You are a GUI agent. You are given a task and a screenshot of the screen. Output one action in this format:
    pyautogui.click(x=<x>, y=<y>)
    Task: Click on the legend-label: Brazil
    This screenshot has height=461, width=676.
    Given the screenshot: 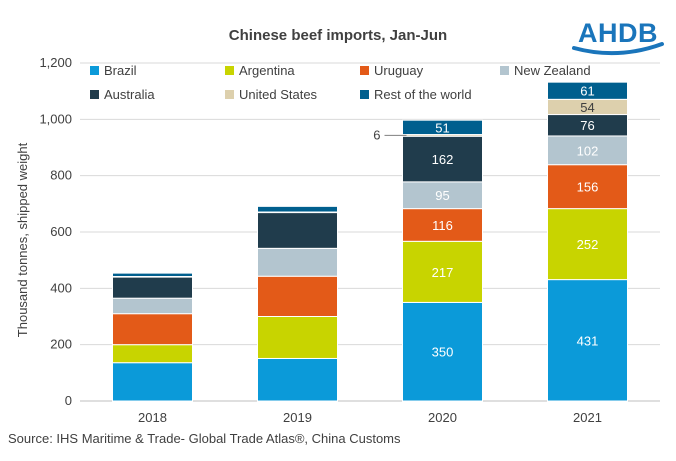 What is the action you would take?
    pyautogui.click(x=120, y=70)
    